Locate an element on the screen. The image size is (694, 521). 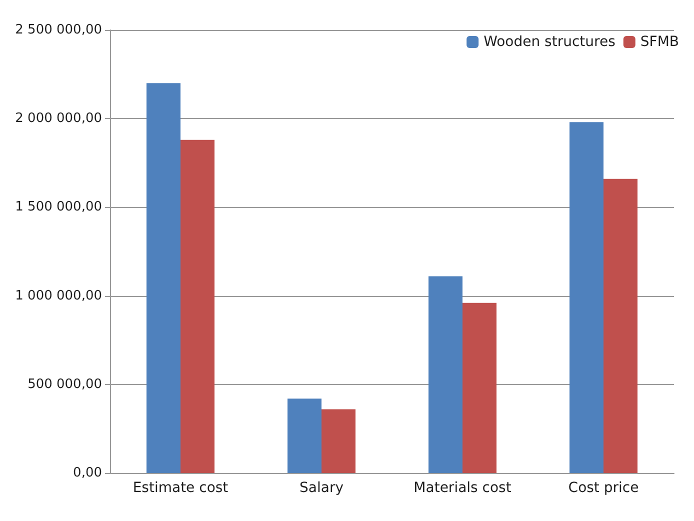
y-tick-label: 1 500 000,00 is located at coordinates (58, 207).